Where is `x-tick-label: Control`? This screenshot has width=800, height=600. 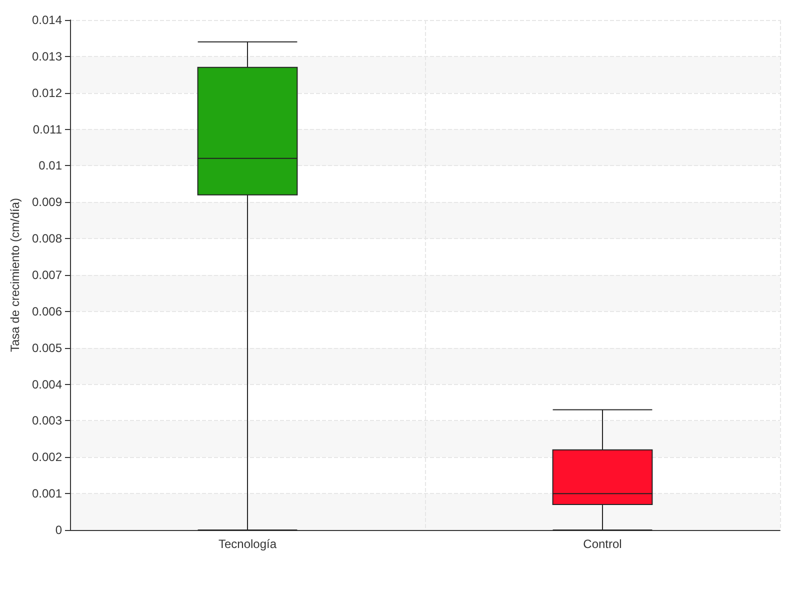
x-tick-label: Control is located at coordinates (602, 544).